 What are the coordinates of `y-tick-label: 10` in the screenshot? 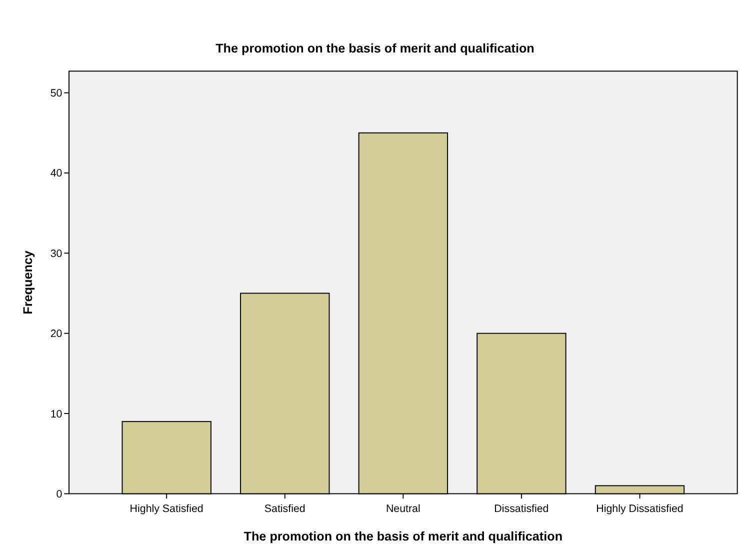 It's located at (56, 414).